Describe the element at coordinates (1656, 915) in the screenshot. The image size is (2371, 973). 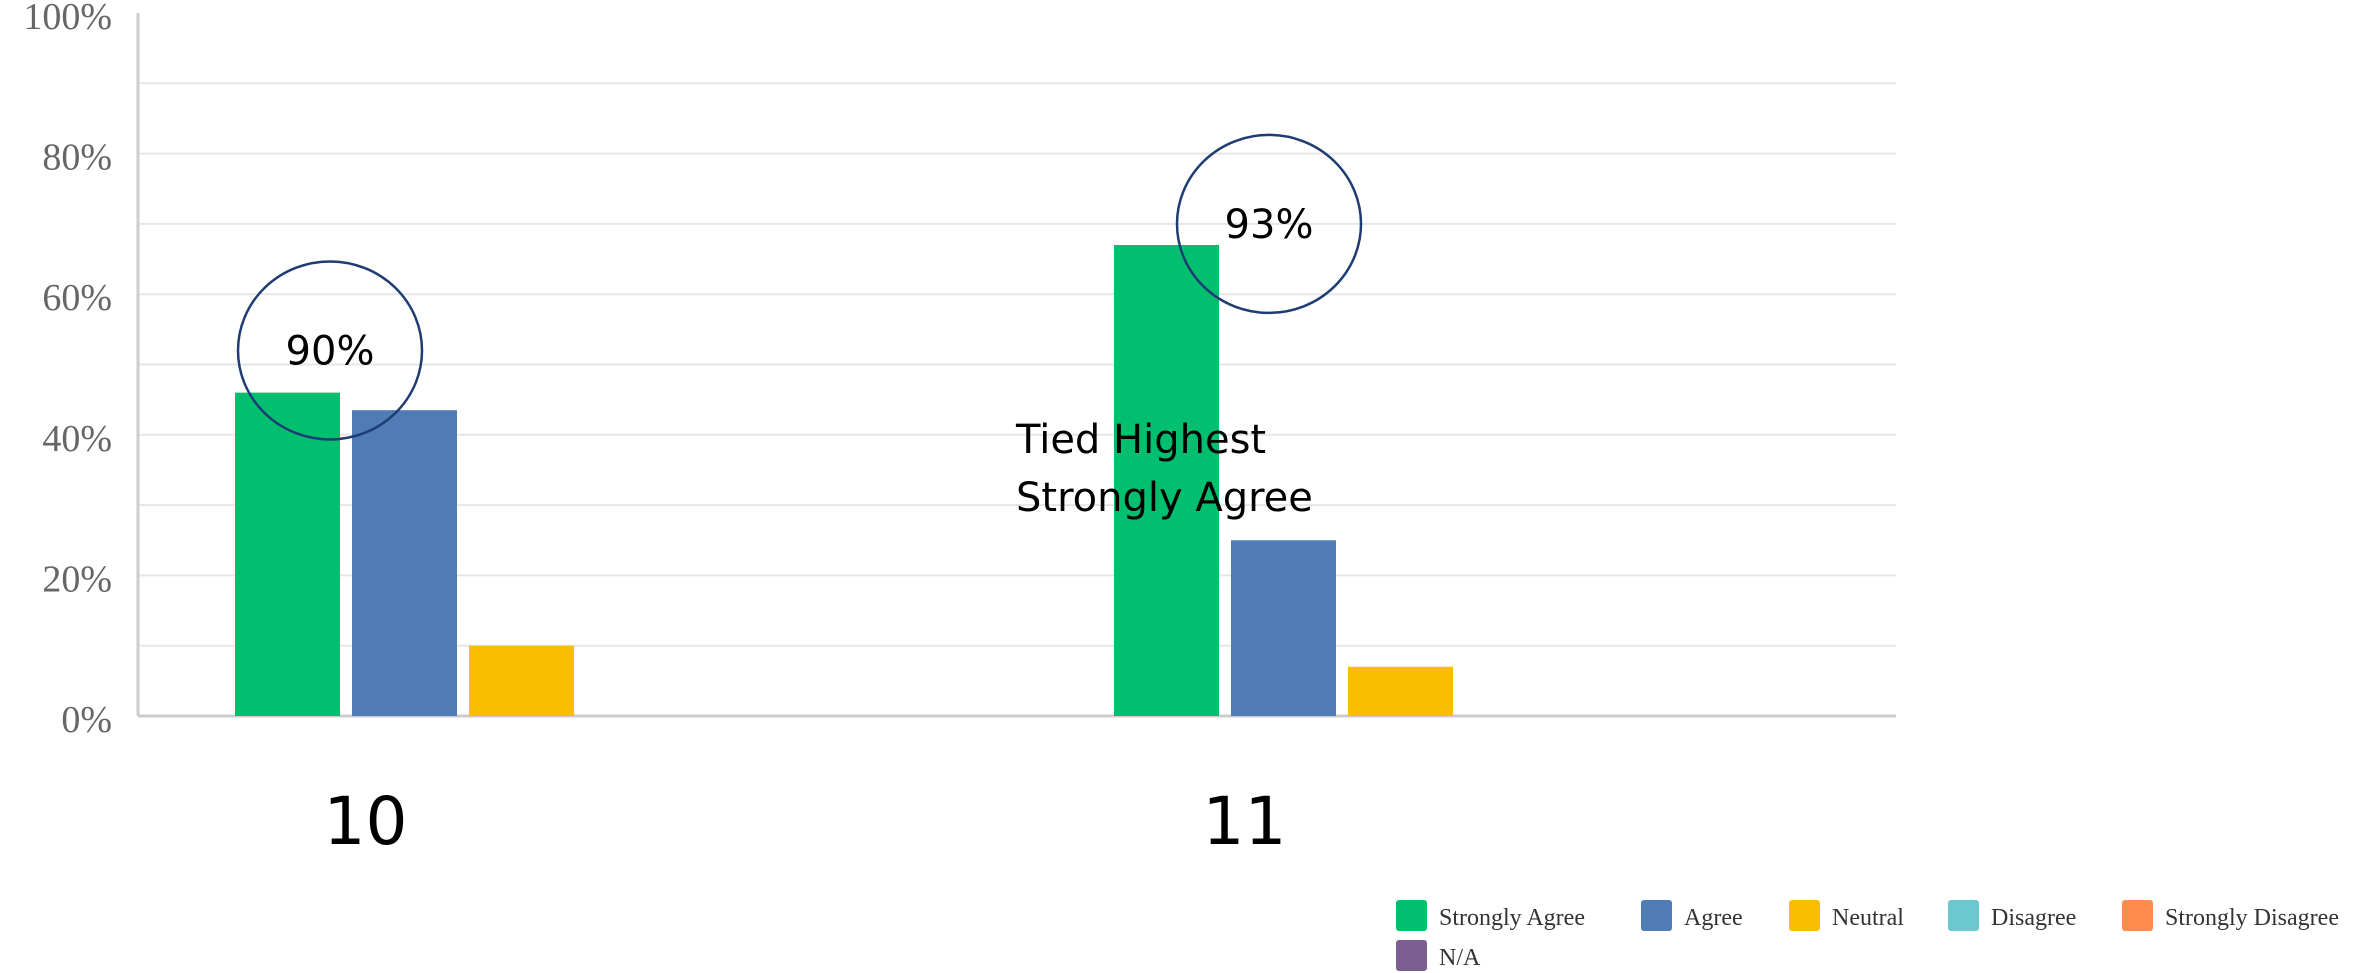
I see `legend-swatch-agree` at that location.